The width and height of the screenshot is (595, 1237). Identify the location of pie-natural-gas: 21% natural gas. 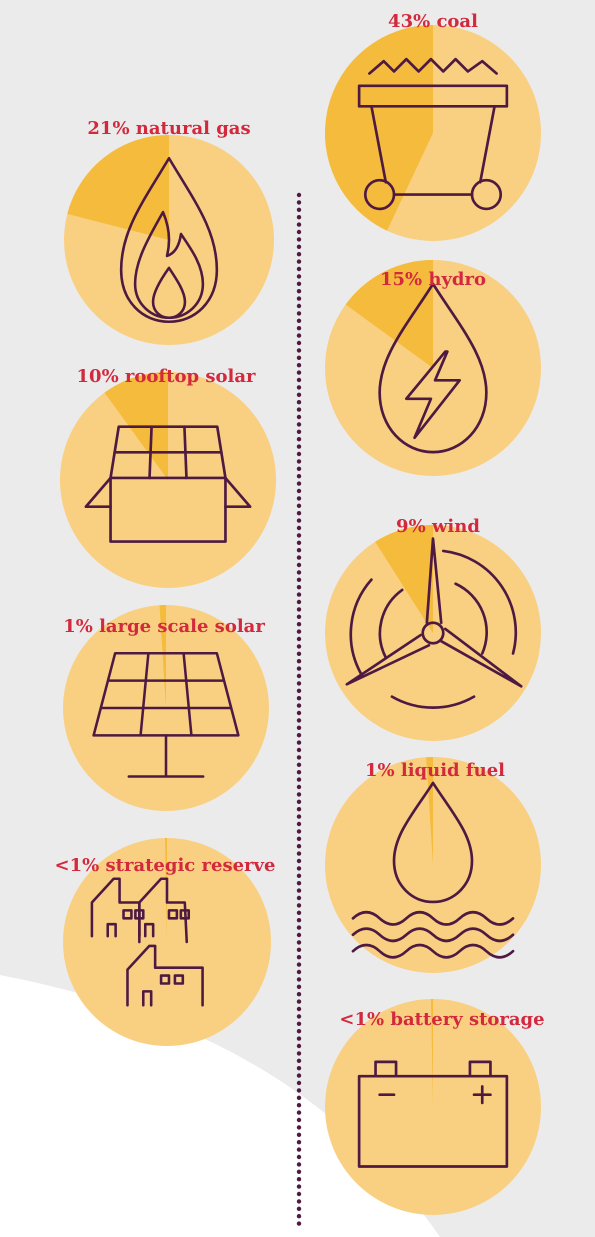
(169, 231).